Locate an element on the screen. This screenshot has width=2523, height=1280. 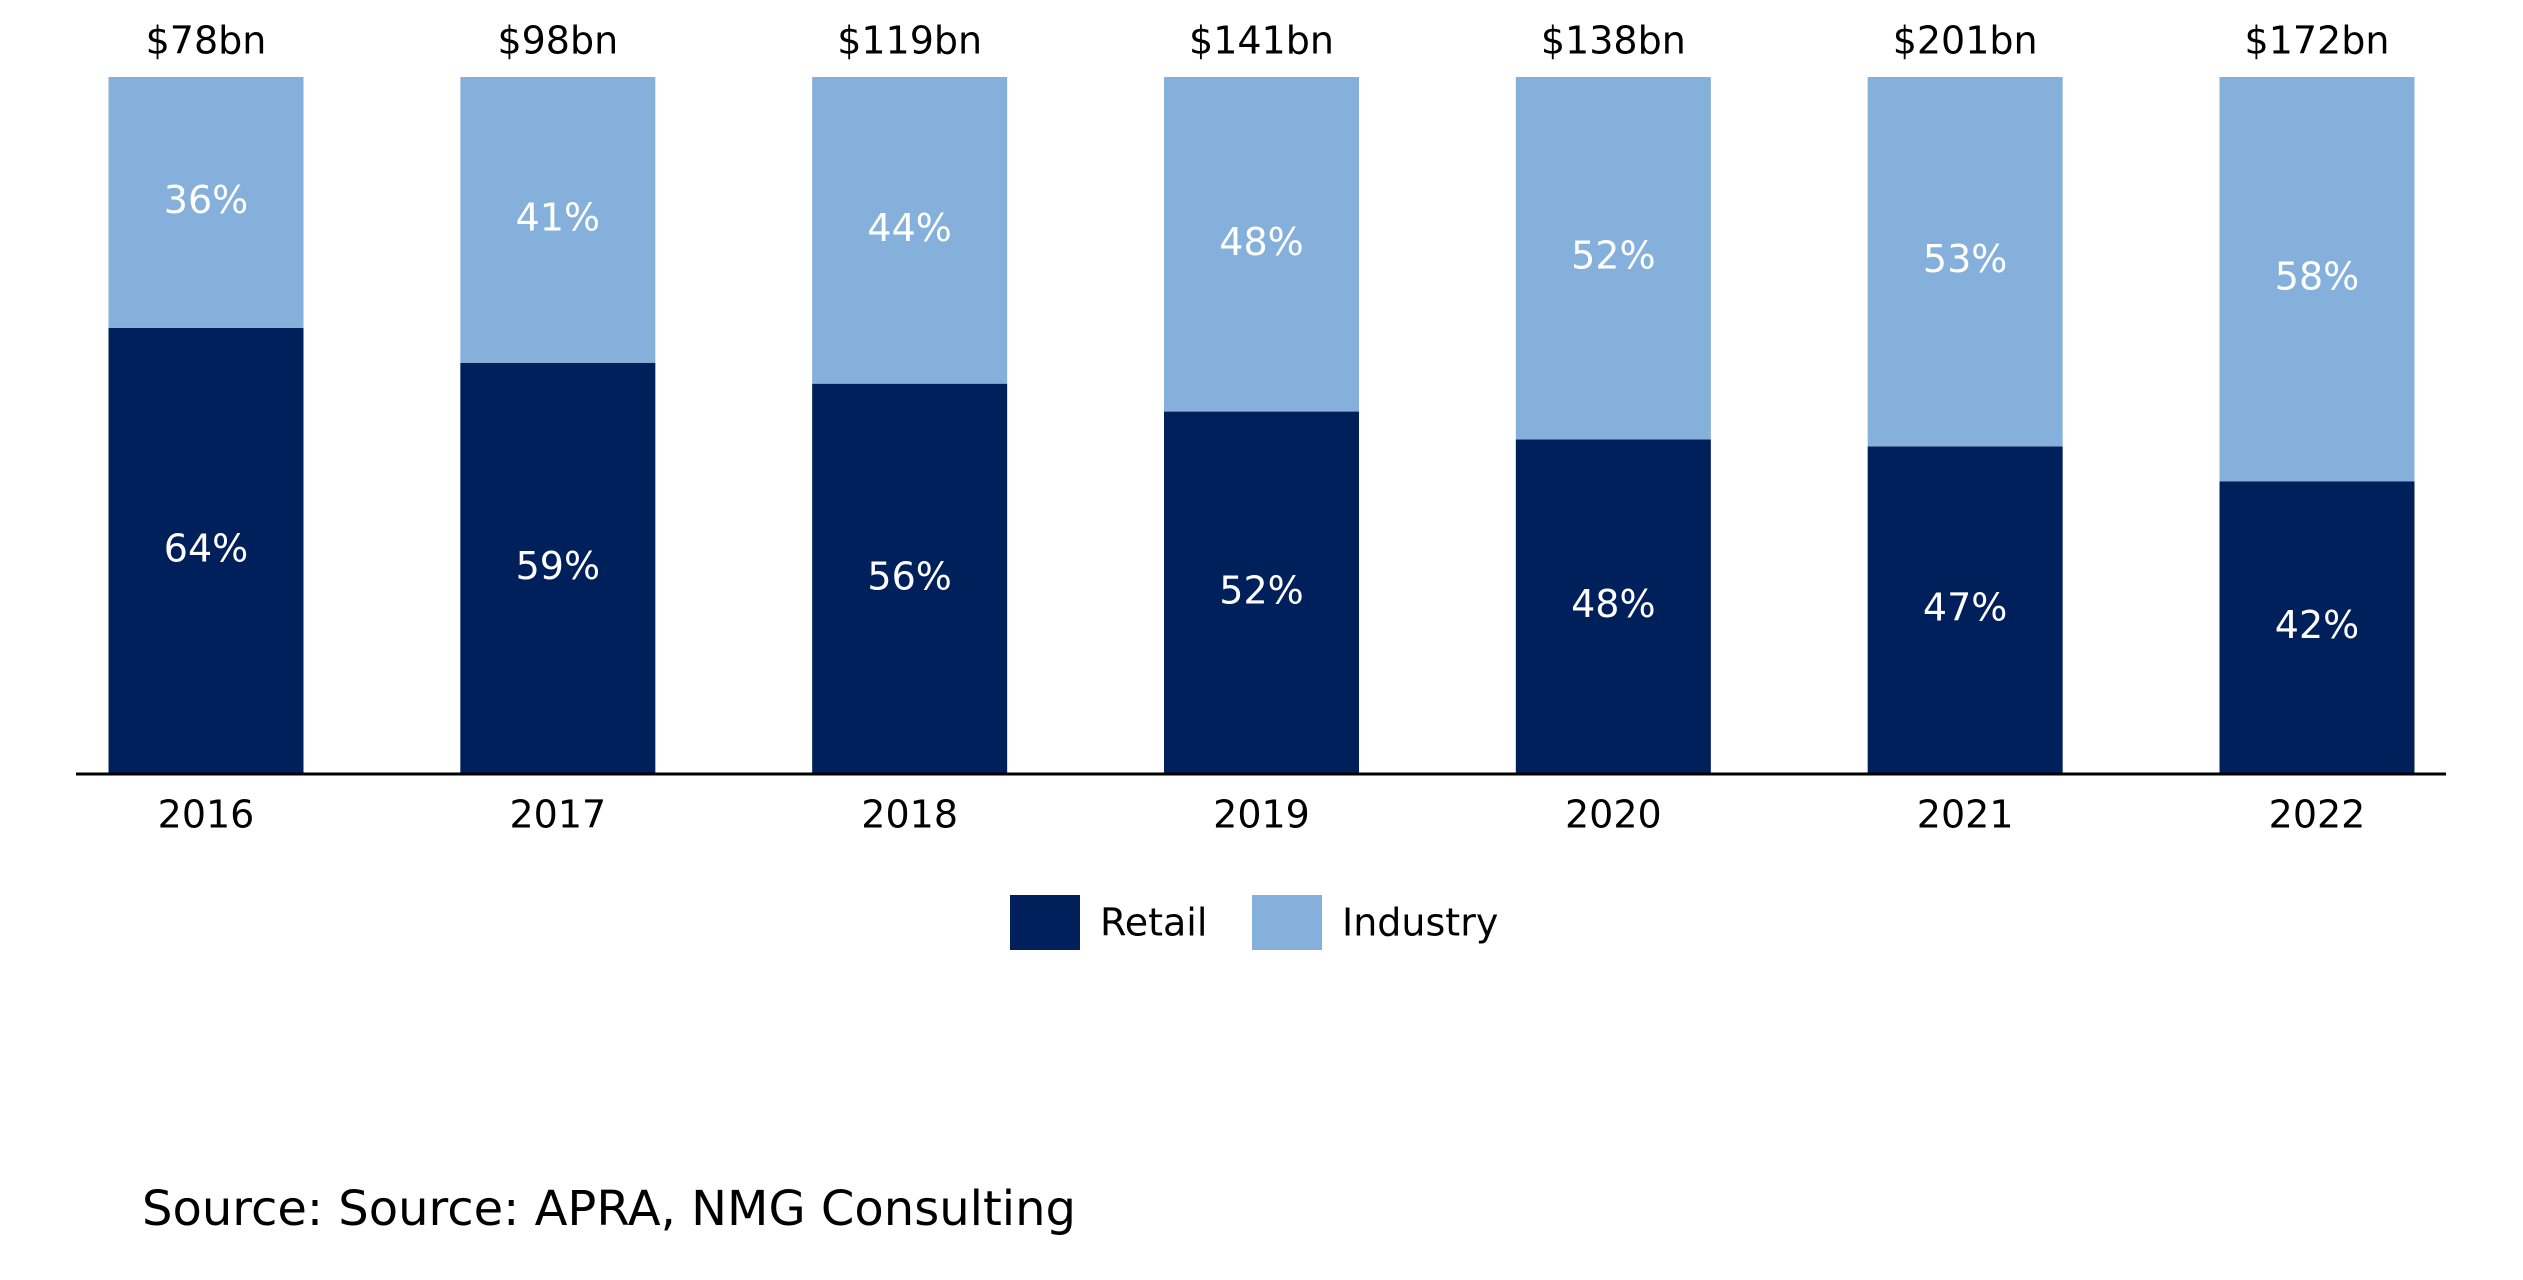
data-label: 64% is located at coordinates (206, 548).